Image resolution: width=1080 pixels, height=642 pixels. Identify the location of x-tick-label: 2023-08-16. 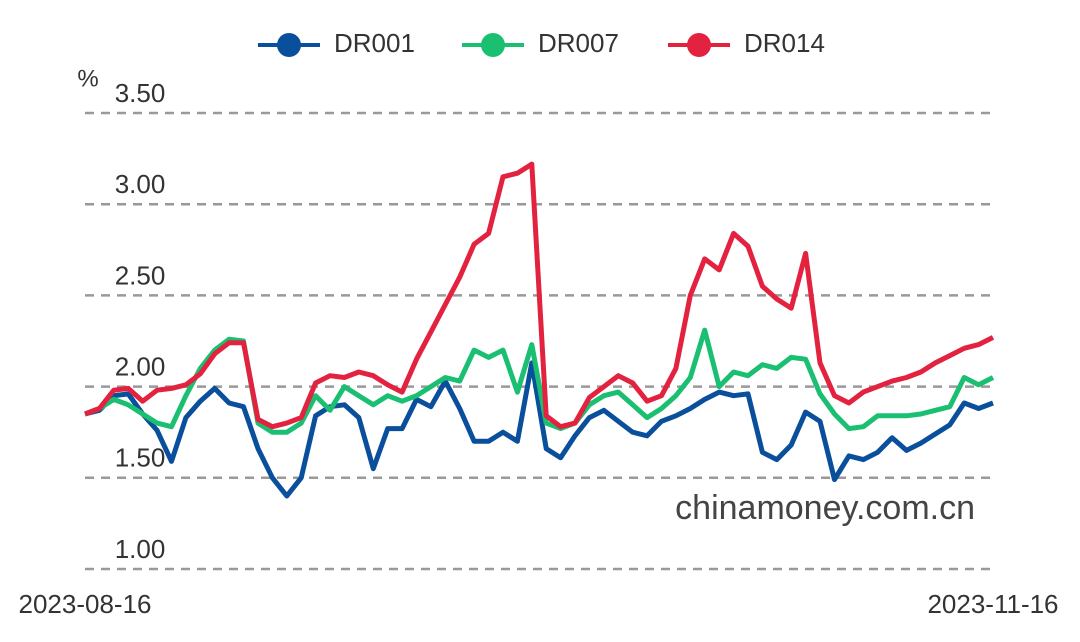
(85, 604).